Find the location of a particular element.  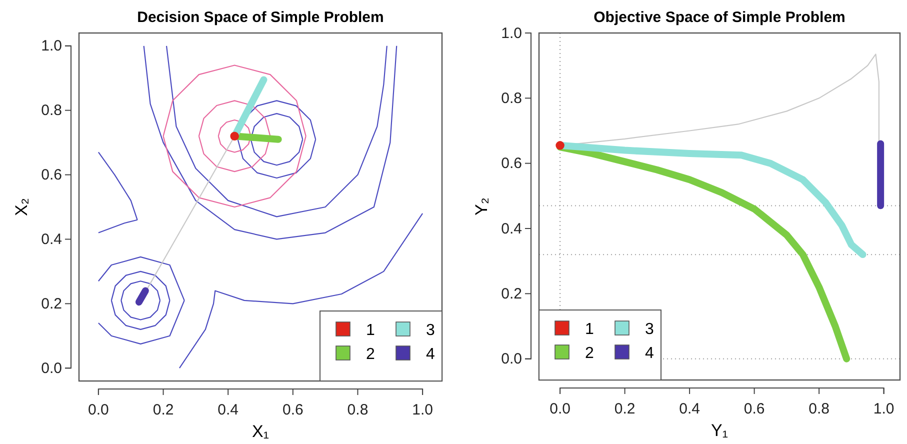

chart-title: Decision Space of Simple Problem is located at coordinates (260, 17).